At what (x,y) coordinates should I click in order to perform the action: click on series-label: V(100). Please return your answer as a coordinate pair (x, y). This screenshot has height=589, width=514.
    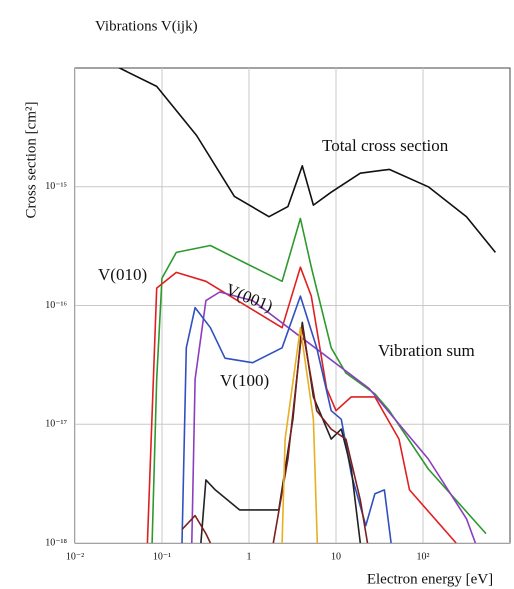
    Looking at the image, I should click on (244, 380).